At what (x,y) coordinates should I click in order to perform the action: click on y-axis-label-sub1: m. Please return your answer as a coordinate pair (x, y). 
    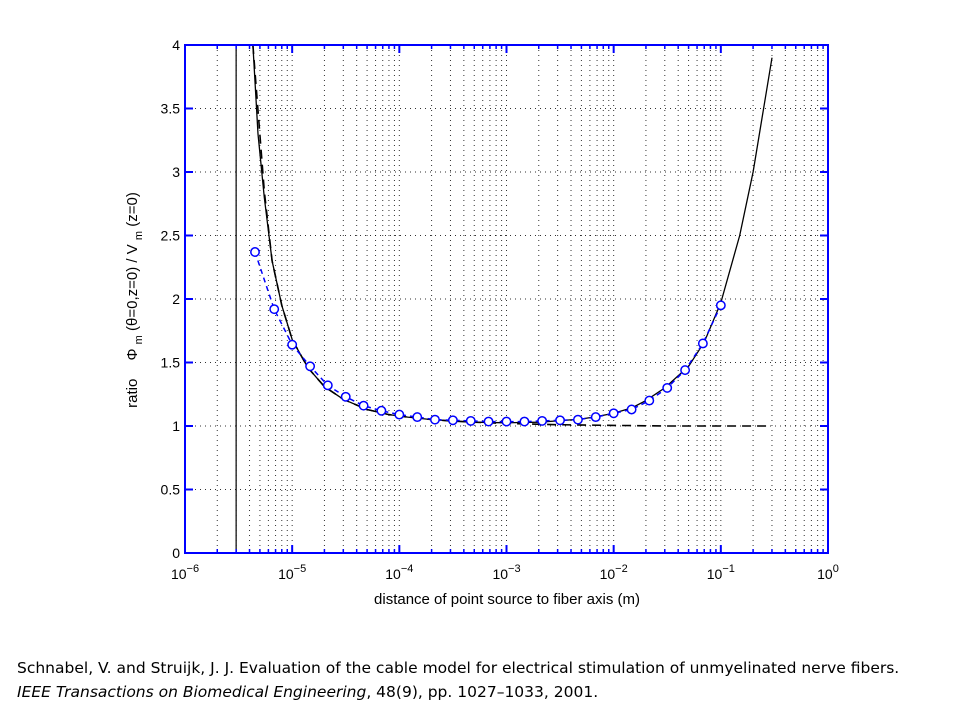
    Looking at the image, I should click on (139, 339).